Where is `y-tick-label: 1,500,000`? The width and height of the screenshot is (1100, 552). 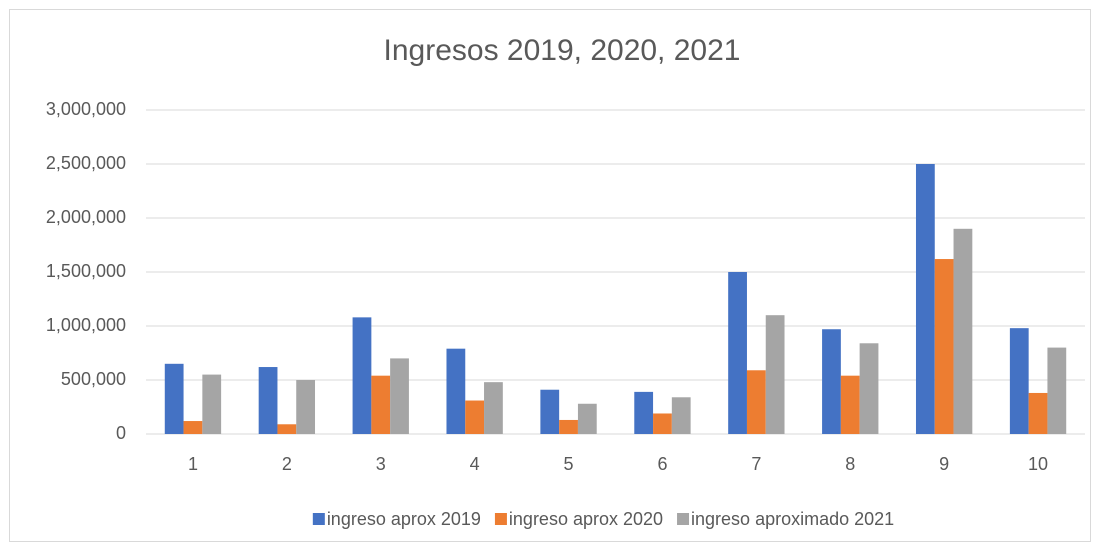
y-tick-label: 1,500,000 is located at coordinates (86, 271).